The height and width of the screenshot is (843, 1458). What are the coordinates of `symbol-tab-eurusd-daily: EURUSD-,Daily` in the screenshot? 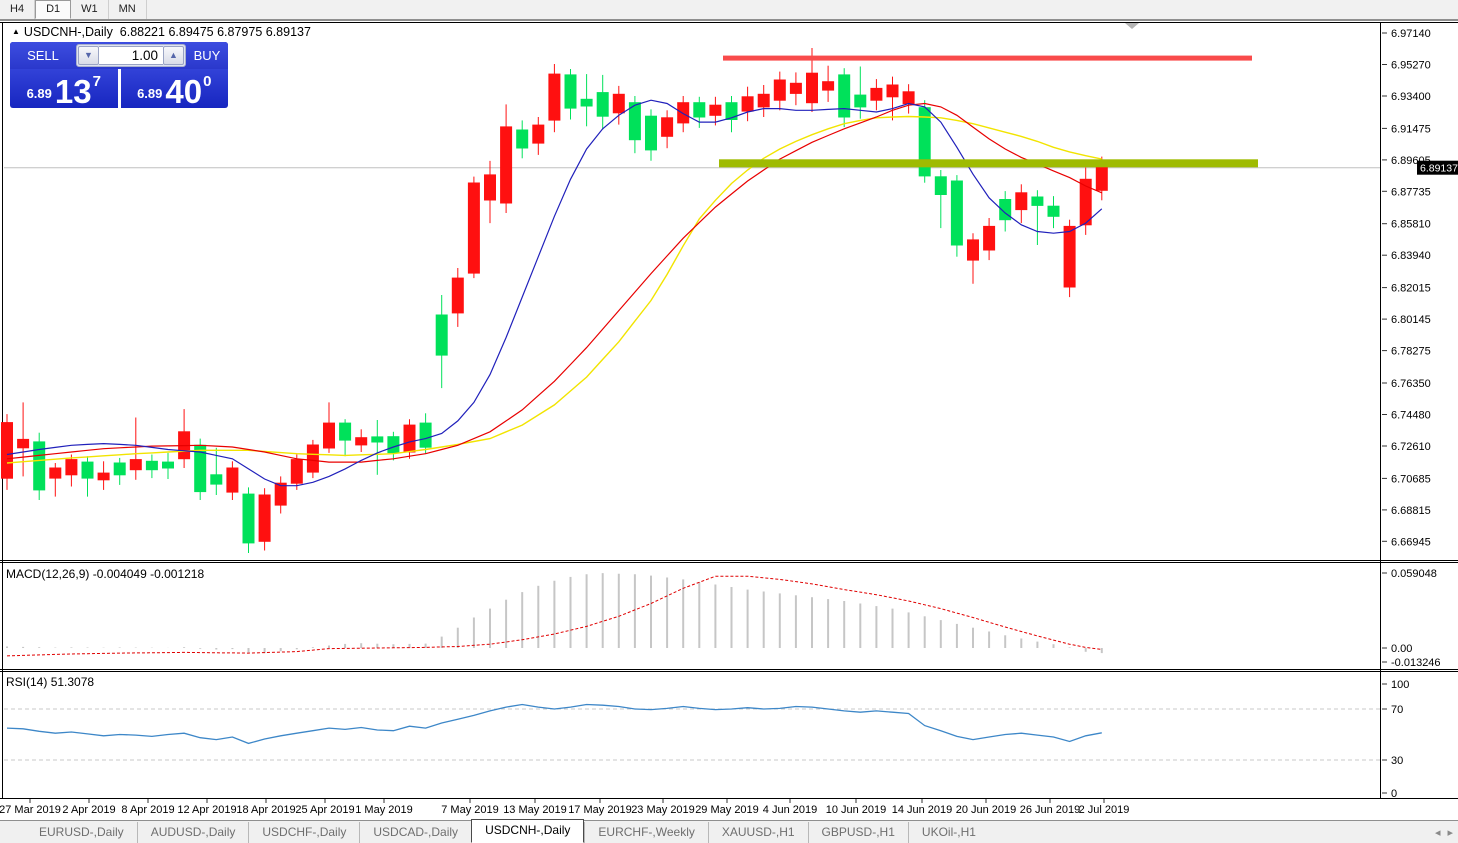 It's located at (81, 832).